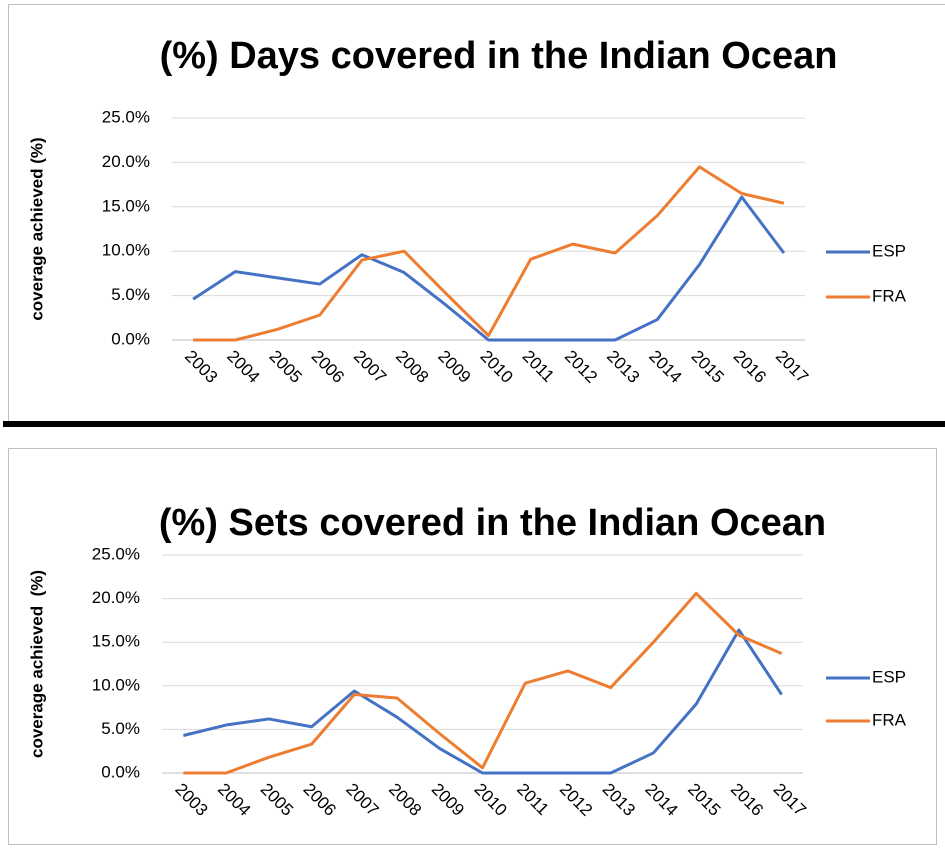 The height and width of the screenshot is (855, 945). I want to click on chart-title: (%) Sets covered in the Indian Ocean, so click(492, 523).